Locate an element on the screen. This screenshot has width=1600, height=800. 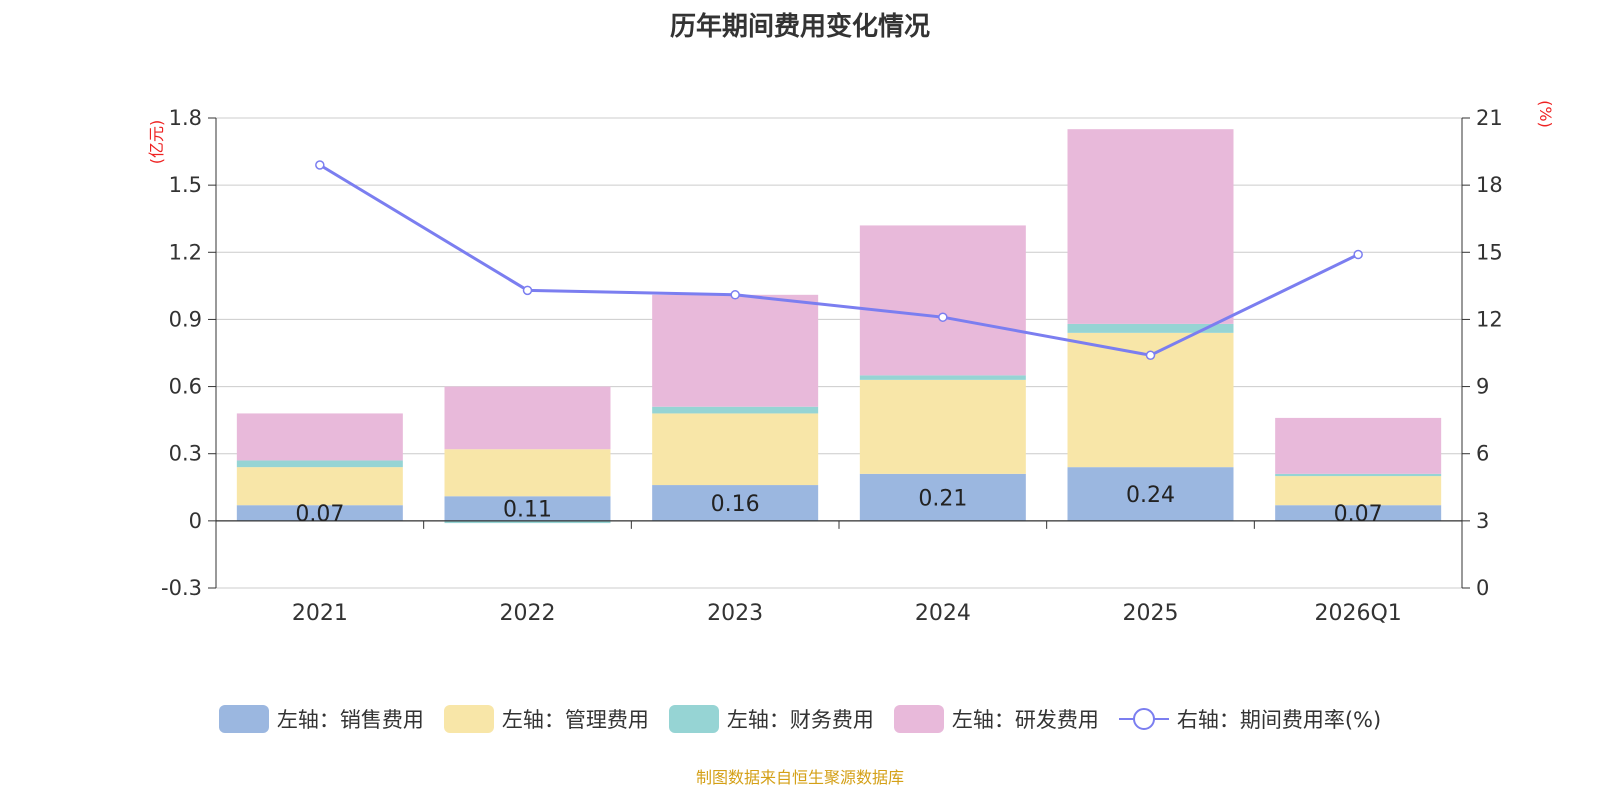
bar-rnd-2026Q1 is located at coordinates (1358, 445).